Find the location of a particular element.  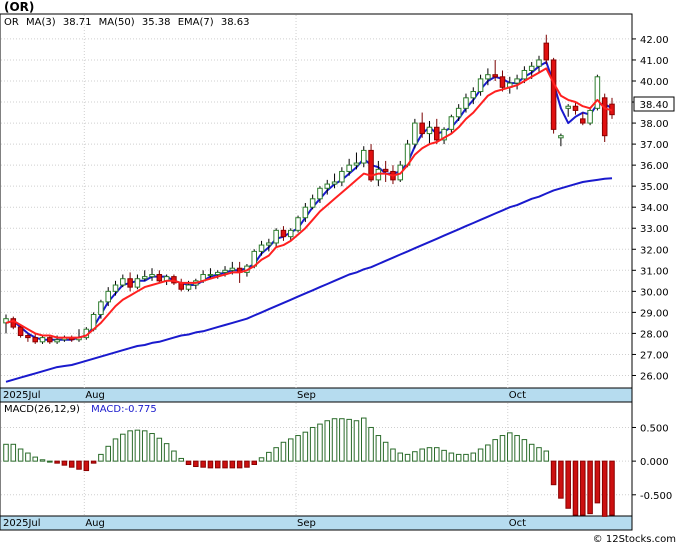

date-tick-label: Sep is located at coordinates (306, 395).